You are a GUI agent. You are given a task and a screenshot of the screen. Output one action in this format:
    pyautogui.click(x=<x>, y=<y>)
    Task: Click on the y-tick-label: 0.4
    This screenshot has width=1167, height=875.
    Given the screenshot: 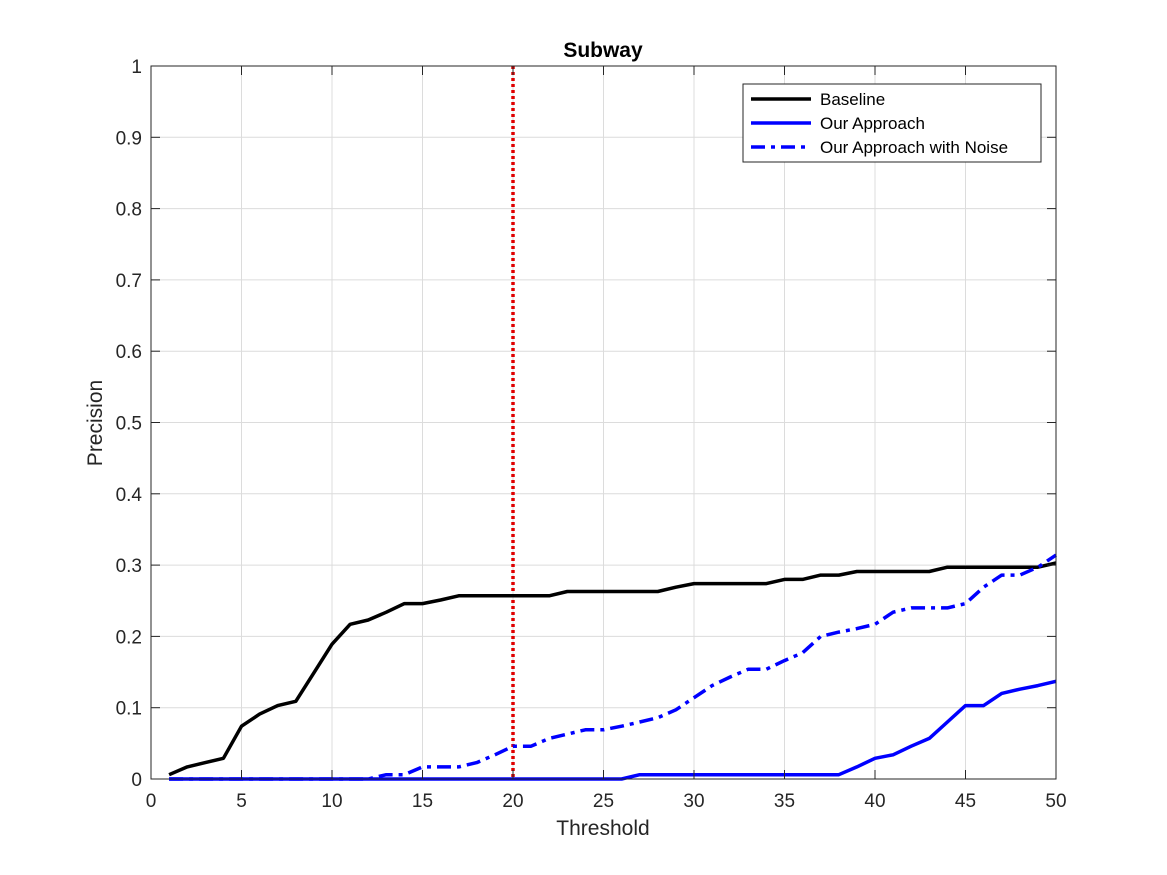 What is the action you would take?
    pyautogui.click(x=129, y=495)
    